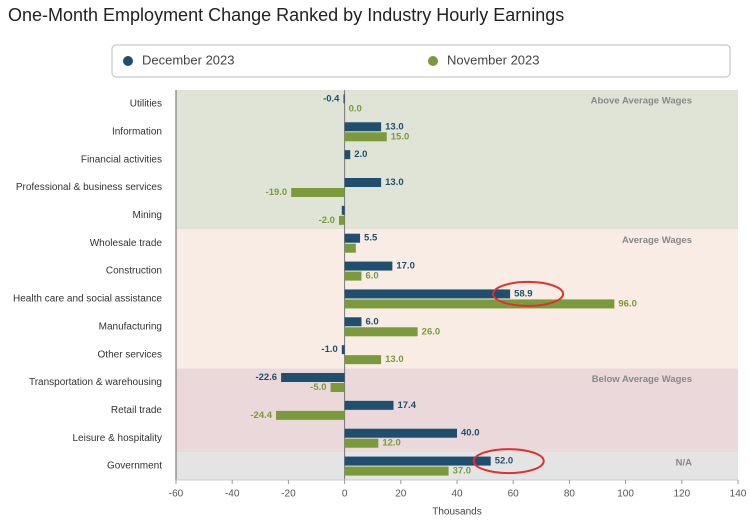  Describe the element at coordinates (684, 463) in the screenshot. I see `band-label: N/A` at that location.